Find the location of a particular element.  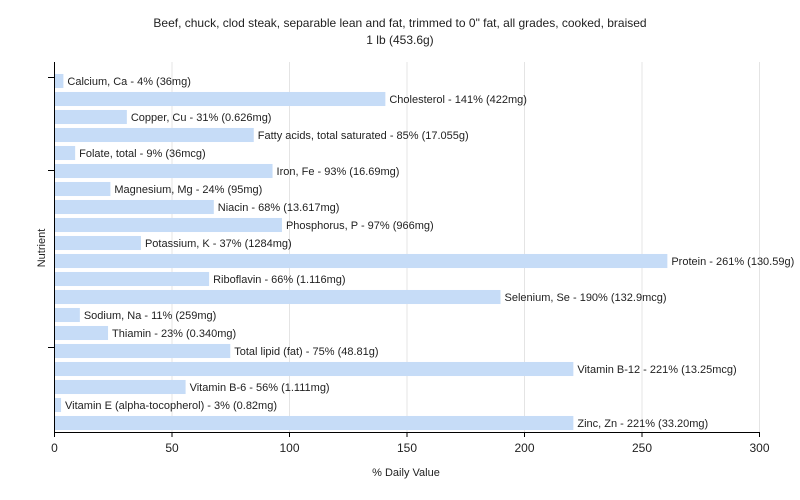

bar-label: Phosphorus, P - 97% (966mg) is located at coordinates (360, 226).